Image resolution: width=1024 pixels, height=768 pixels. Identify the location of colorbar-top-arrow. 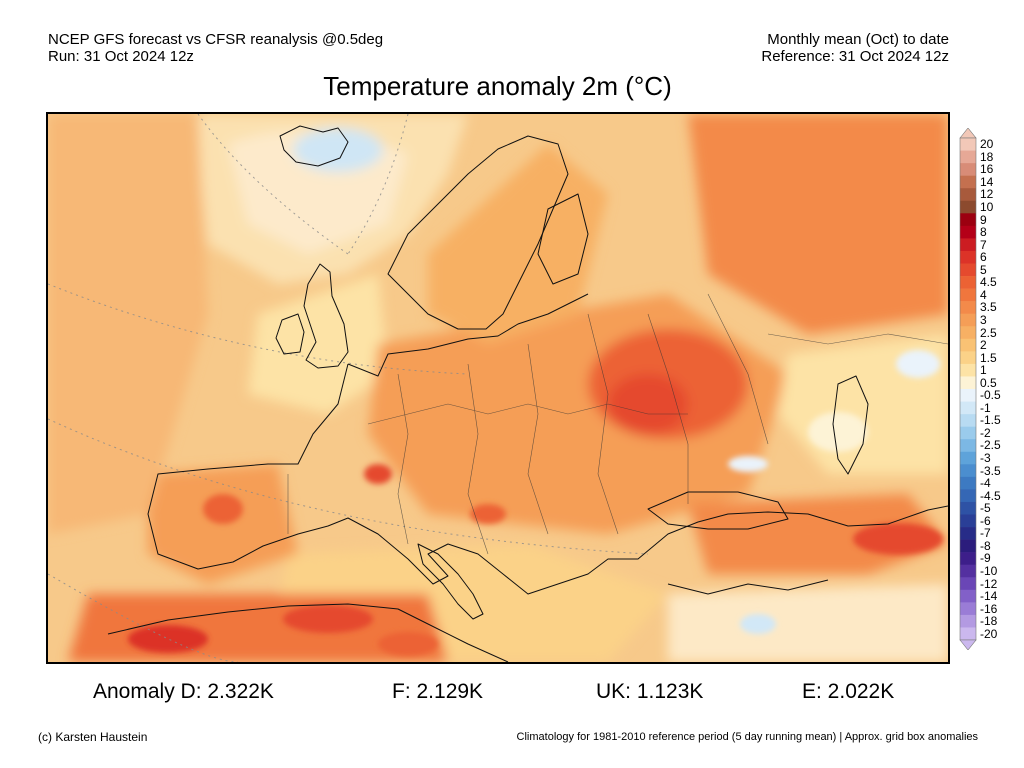
(968, 133).